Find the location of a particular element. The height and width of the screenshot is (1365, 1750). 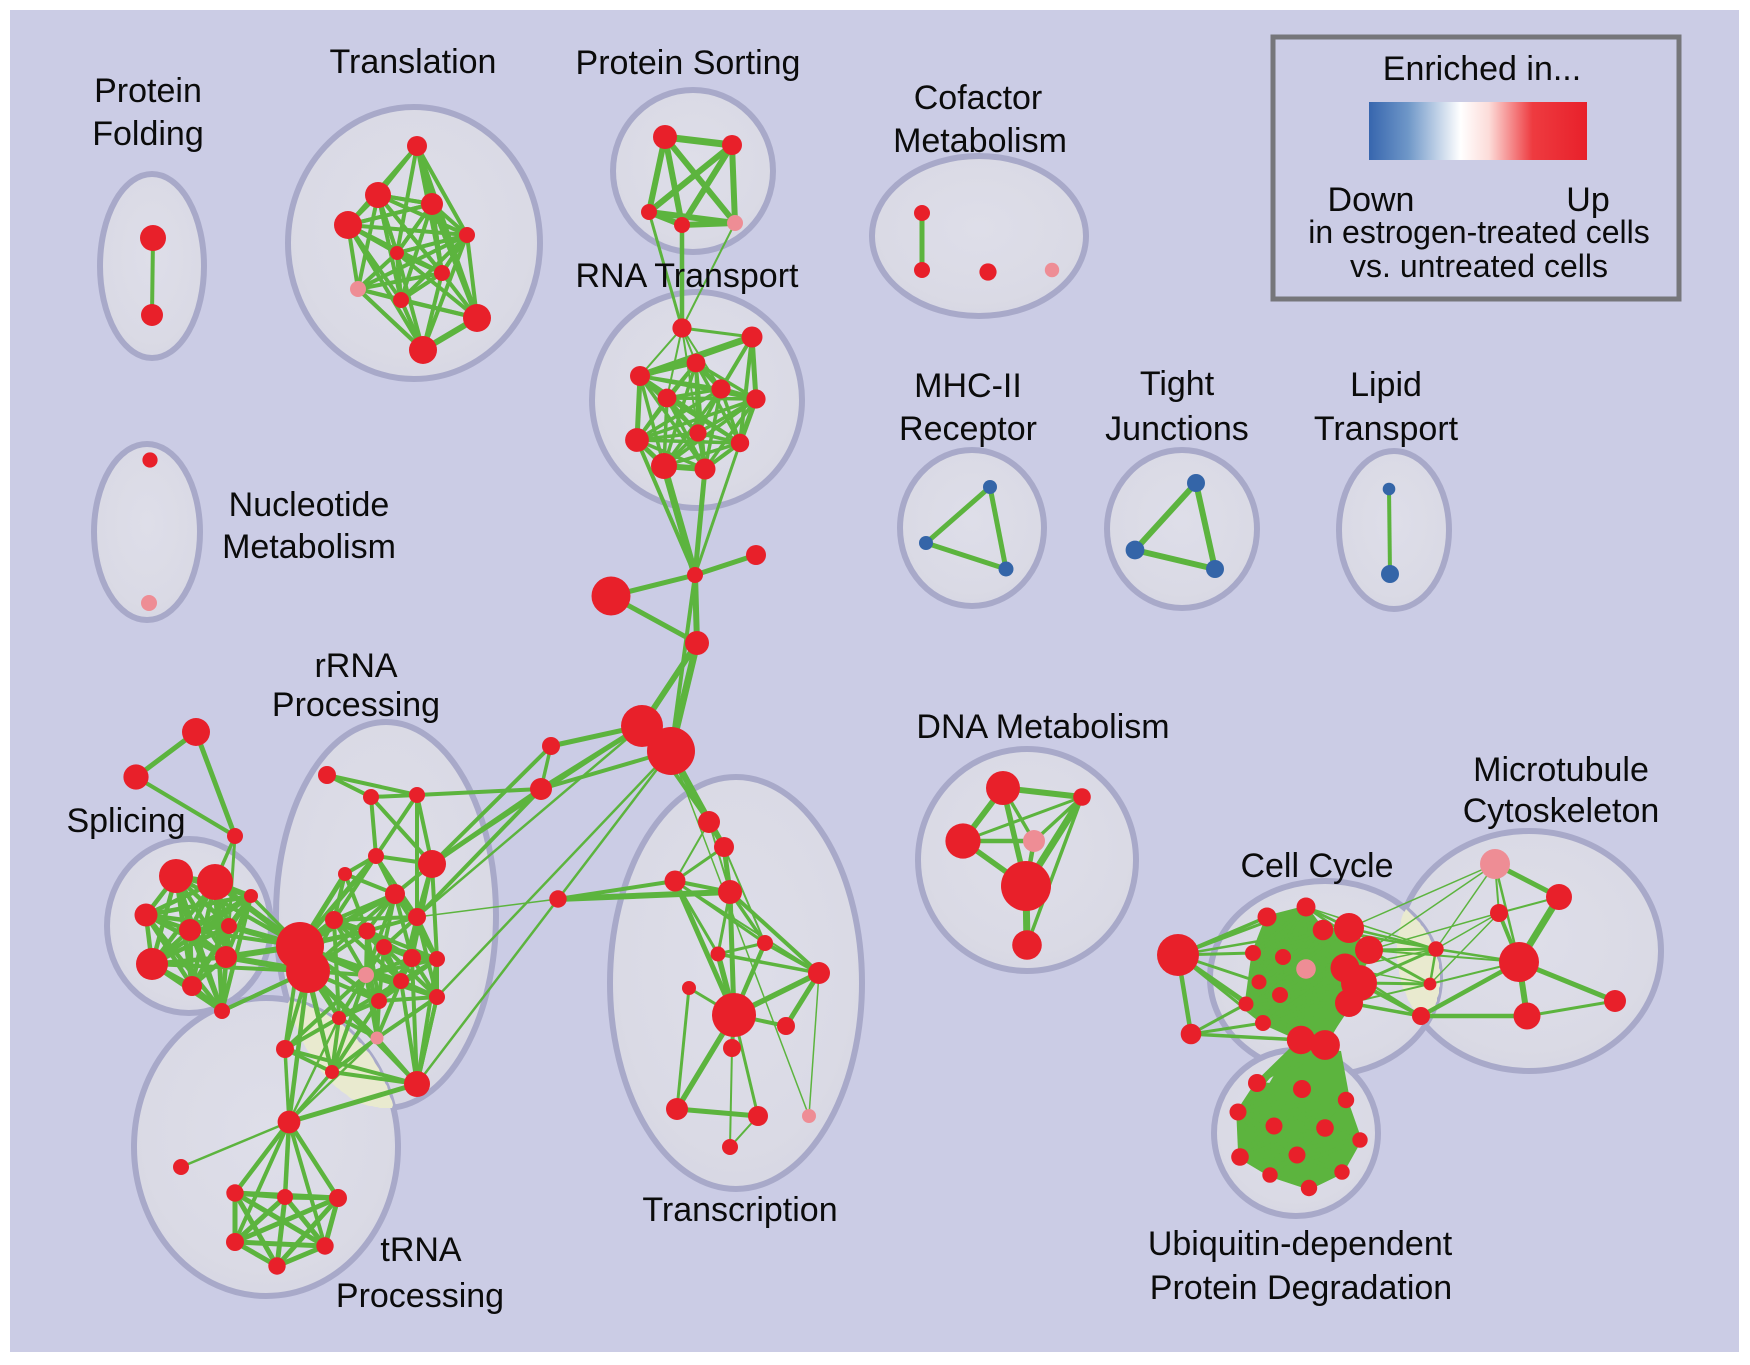

svg-text: Cofactor is located at coordinates (978, 98).